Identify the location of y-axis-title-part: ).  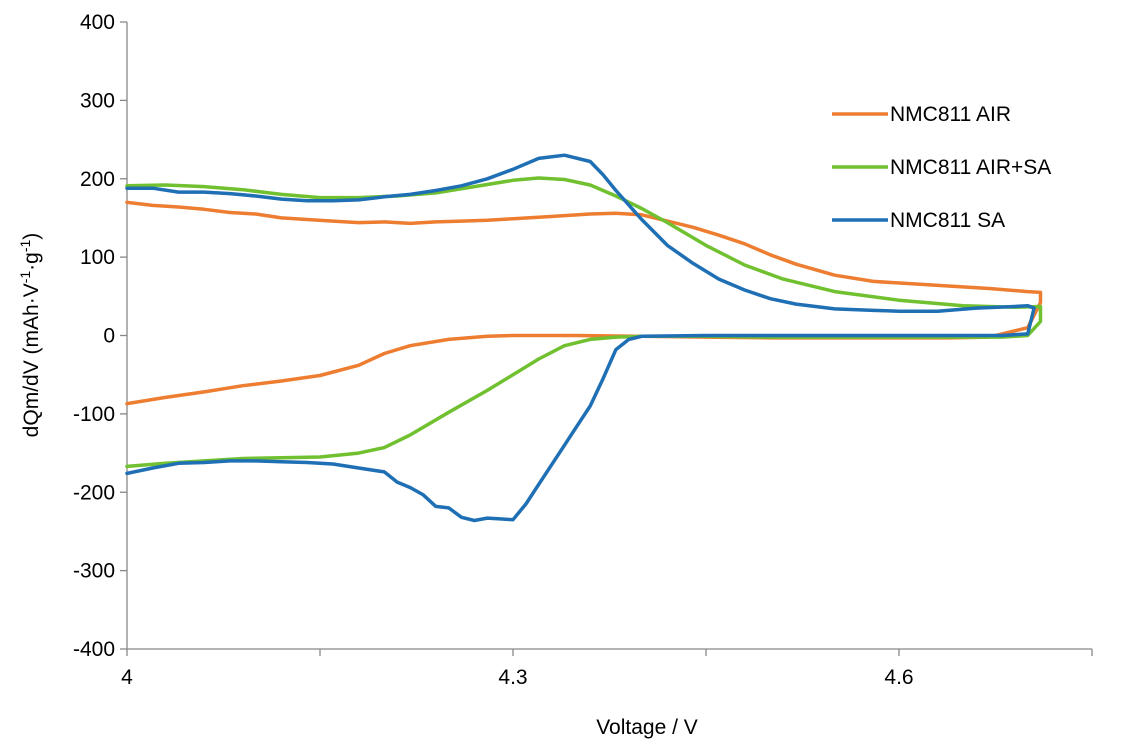
(31, 236).